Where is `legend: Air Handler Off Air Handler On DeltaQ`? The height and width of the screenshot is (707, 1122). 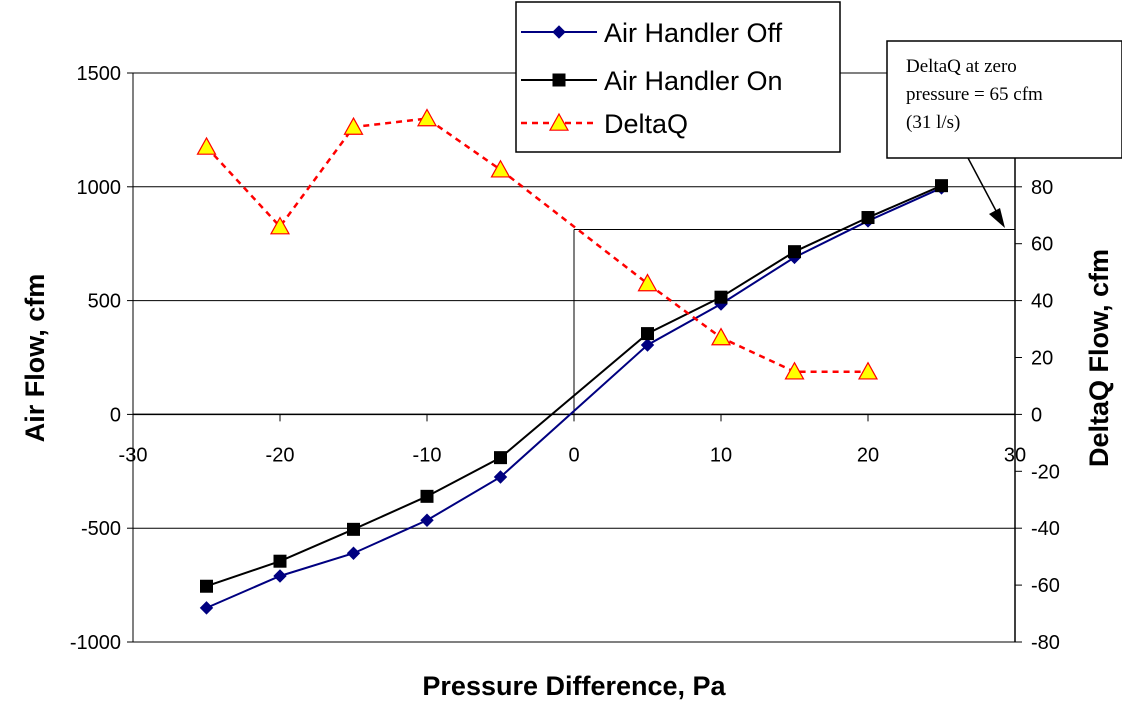 legend: Air Handler Off Air Handler On DeltaQ is located at coordinates (678, 77).